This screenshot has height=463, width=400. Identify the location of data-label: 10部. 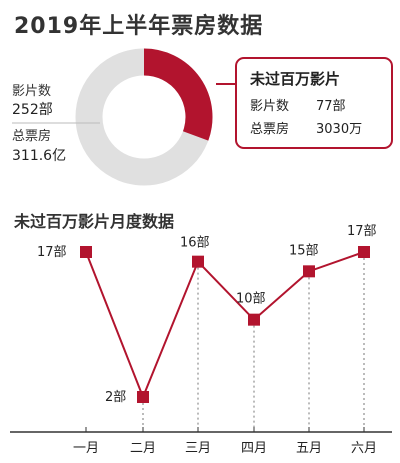
(251, 299).